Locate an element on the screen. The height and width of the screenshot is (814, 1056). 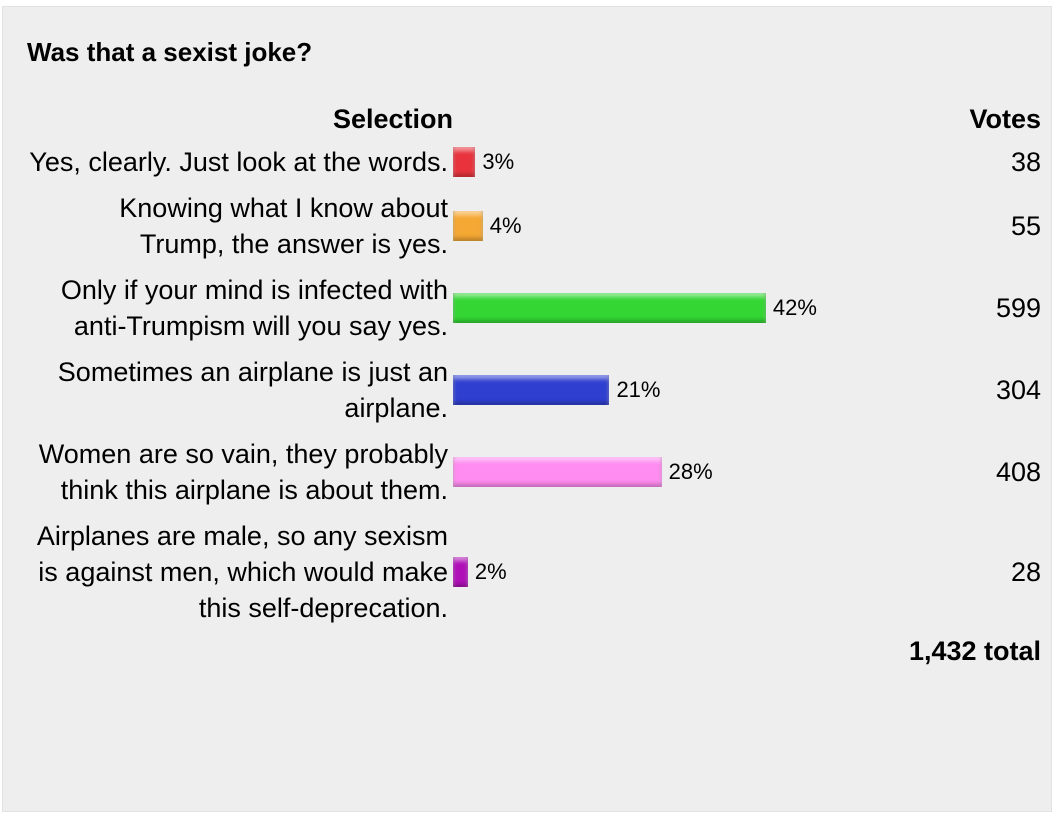
percent-label: 42% is located at coordinates (794, 307).